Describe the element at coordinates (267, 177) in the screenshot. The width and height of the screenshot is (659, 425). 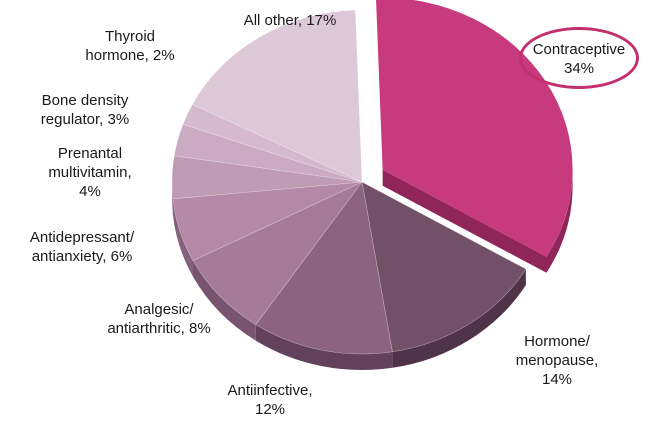
I see `slice-prenantal-multivitamin` at that location.